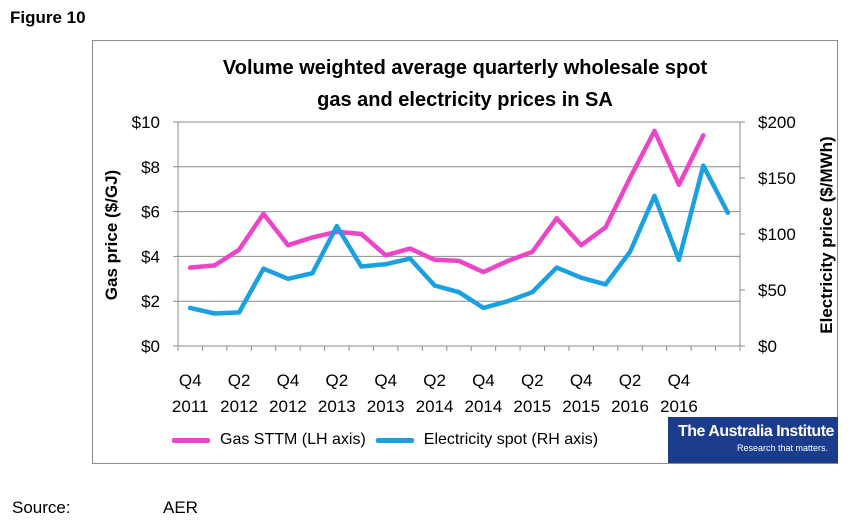  I want to click on chart-title-line2: gas and electricity prices in SA, so click(465, 100).